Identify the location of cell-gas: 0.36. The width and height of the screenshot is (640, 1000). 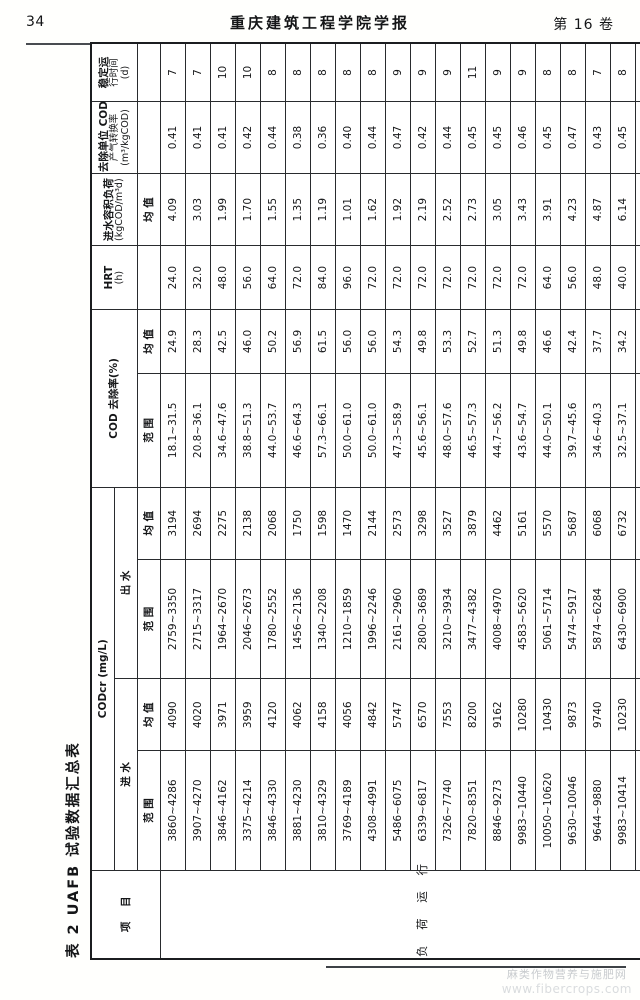
(323, 137).